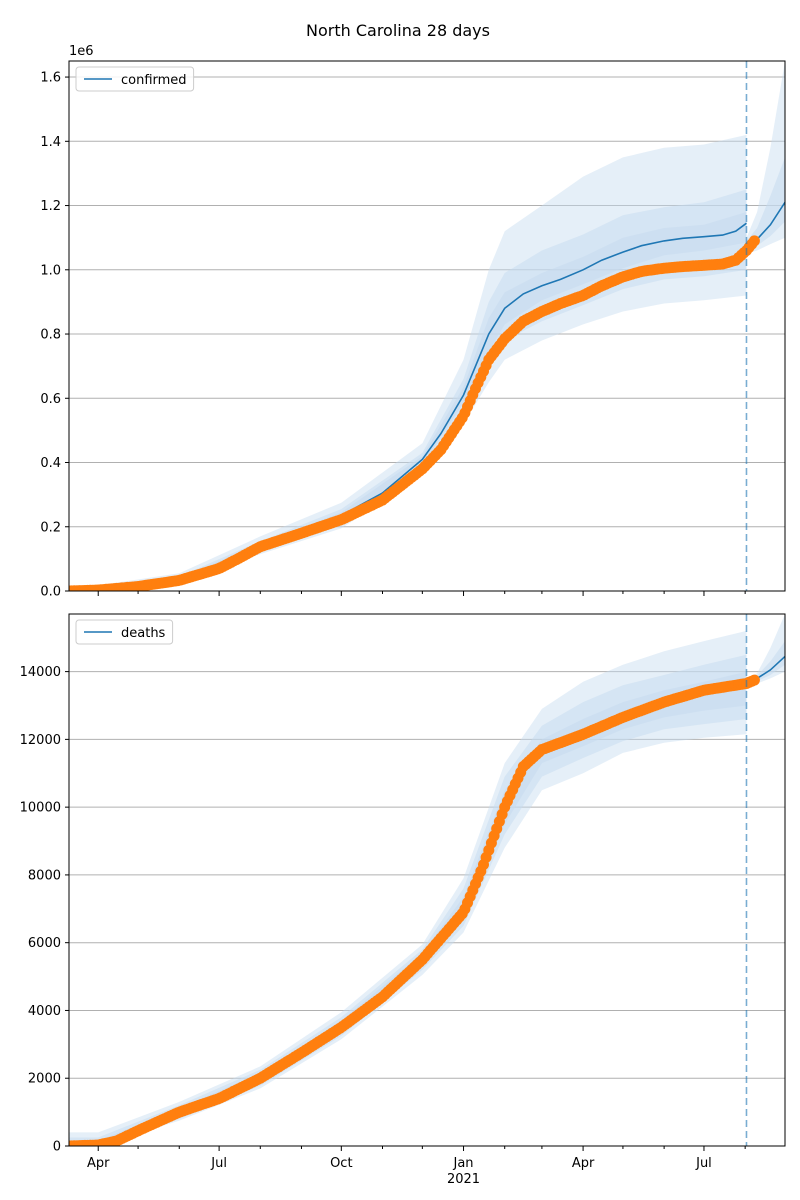  Describe the element at coordinates (50, 592) in the screenshot. I see `y-tick-label: 0.0` at that location.